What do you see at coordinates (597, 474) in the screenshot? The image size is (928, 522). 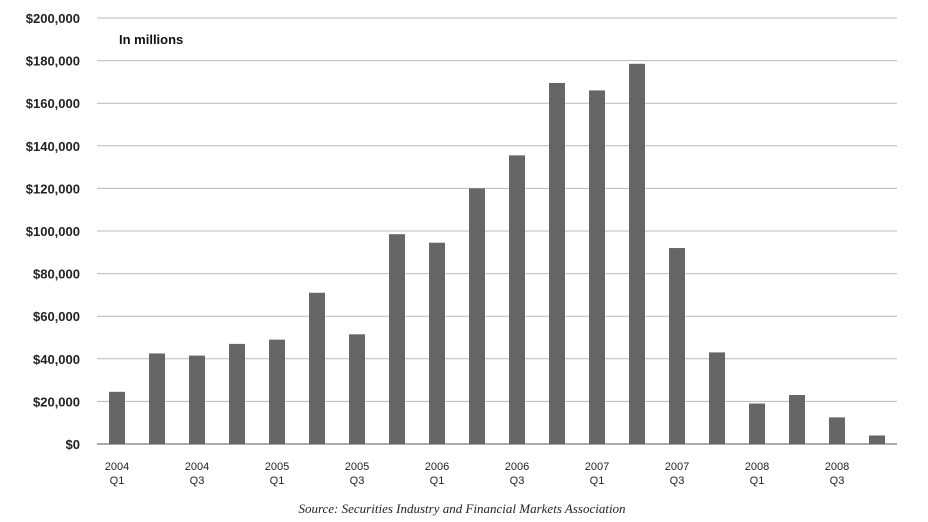 I see `x-tick-label: 2007 Q1` at bounding box center [597, 474].